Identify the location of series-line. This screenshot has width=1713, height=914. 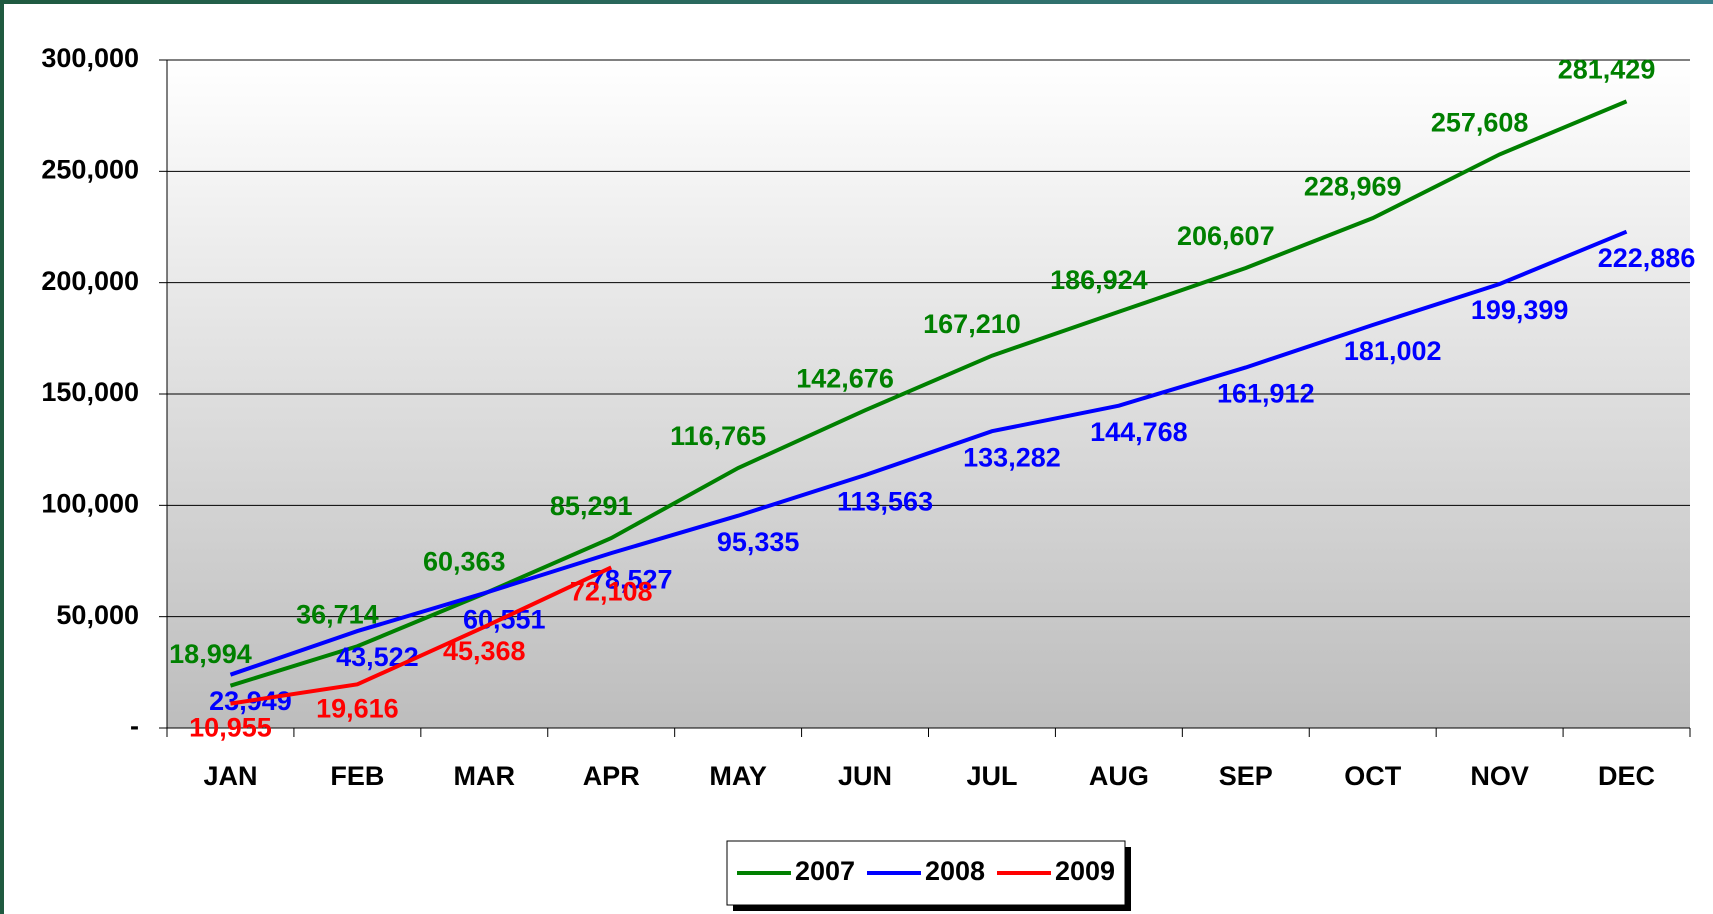
(421, 635).